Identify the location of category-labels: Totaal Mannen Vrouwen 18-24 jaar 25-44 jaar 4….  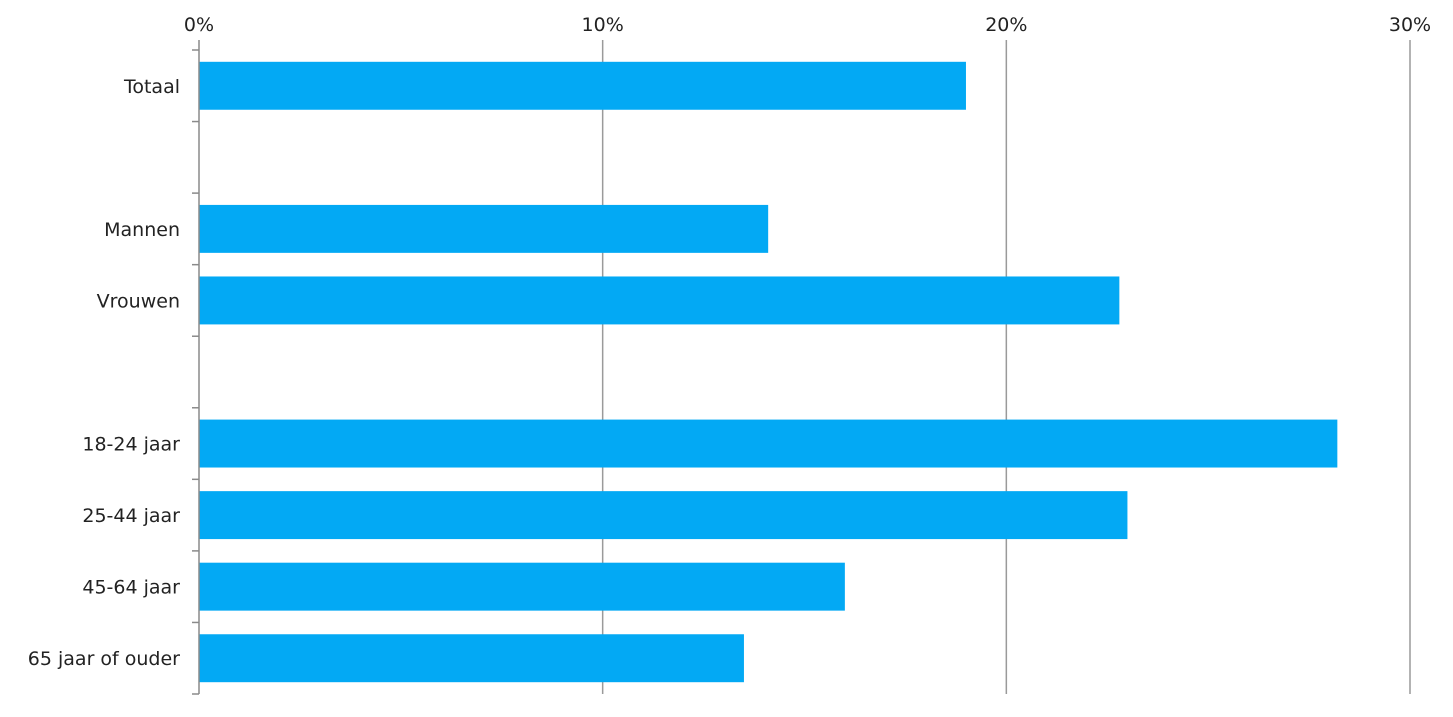
(104, 373).